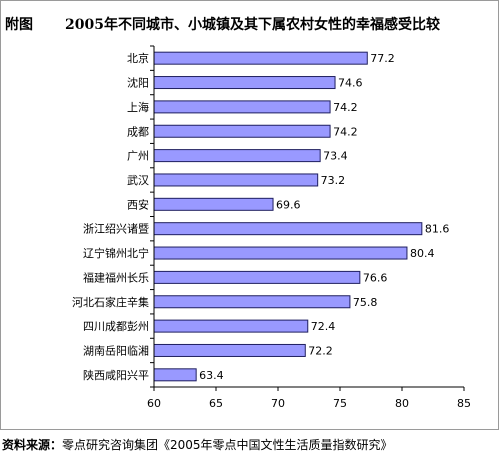 The width and height of the screenshot is (499, 462). What do you see at coordinates (227, 445) in the screenshot?
I see `source-text: 零点研究咨询集团《2005年零点中国文性生活质量指数研究》` at bounding box center [227, 445].